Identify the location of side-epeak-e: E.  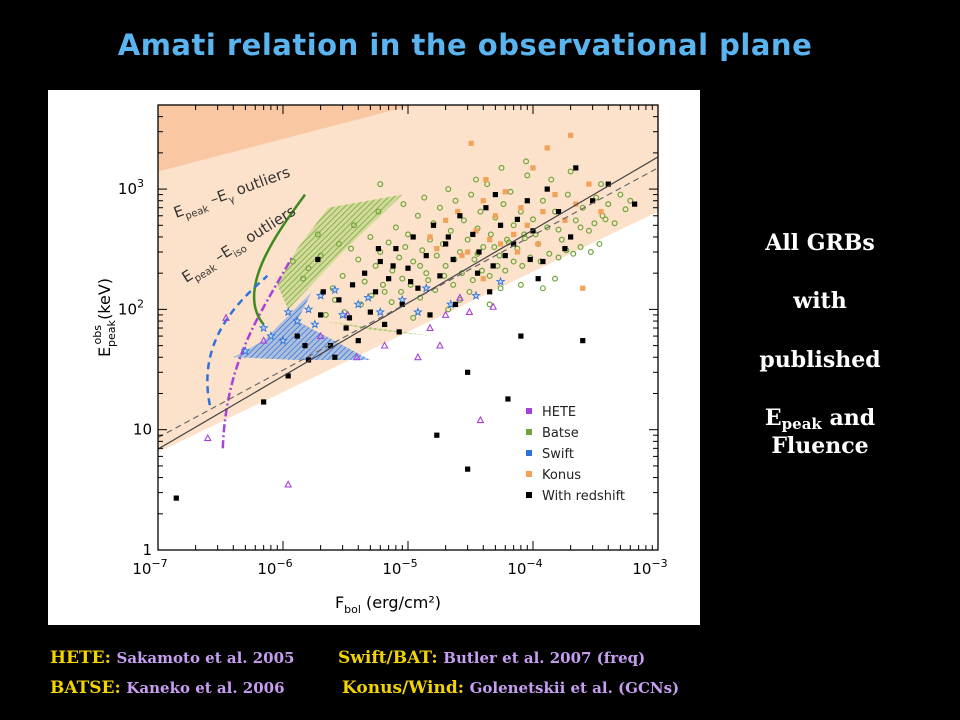
(773, 418).